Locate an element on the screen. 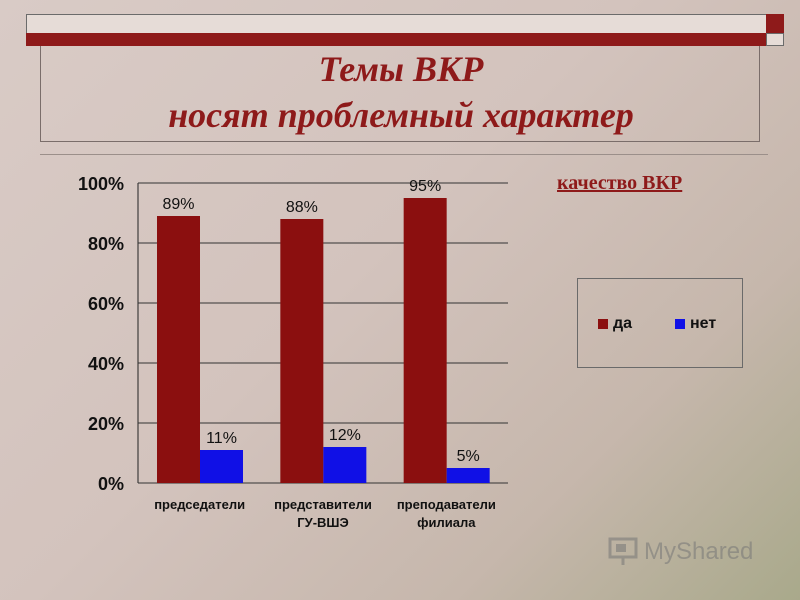 This screenshot has width=800, height=600. legend-item-no: нет is located at coordinates (695, 324).